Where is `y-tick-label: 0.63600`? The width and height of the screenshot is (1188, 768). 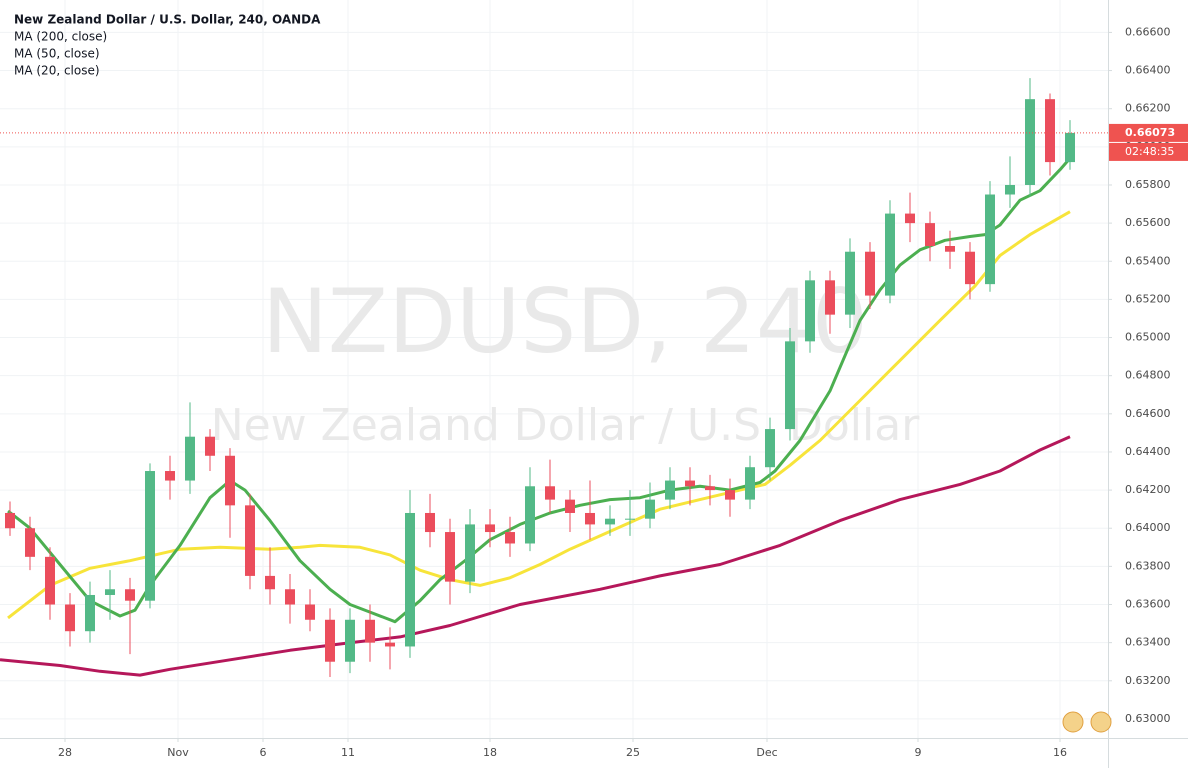
y-tick-label: 0.63600 is located at coordinates (1148, 604).